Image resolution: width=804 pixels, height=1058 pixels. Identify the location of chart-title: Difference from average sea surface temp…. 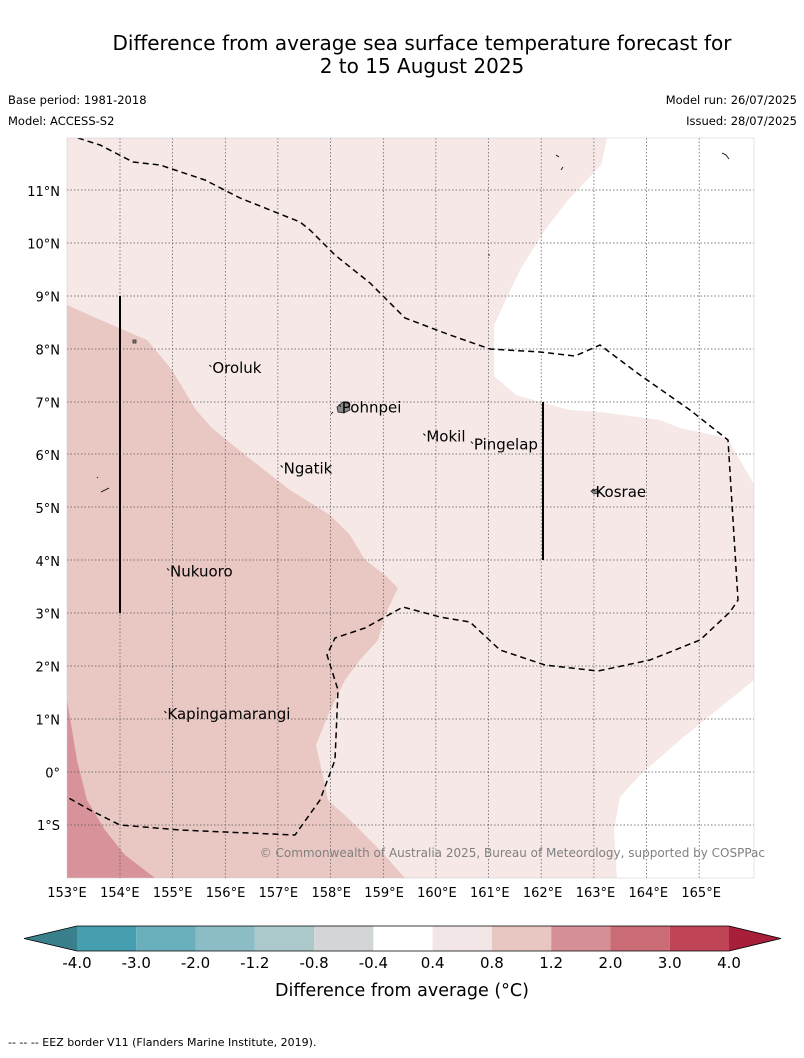
(402, 55).